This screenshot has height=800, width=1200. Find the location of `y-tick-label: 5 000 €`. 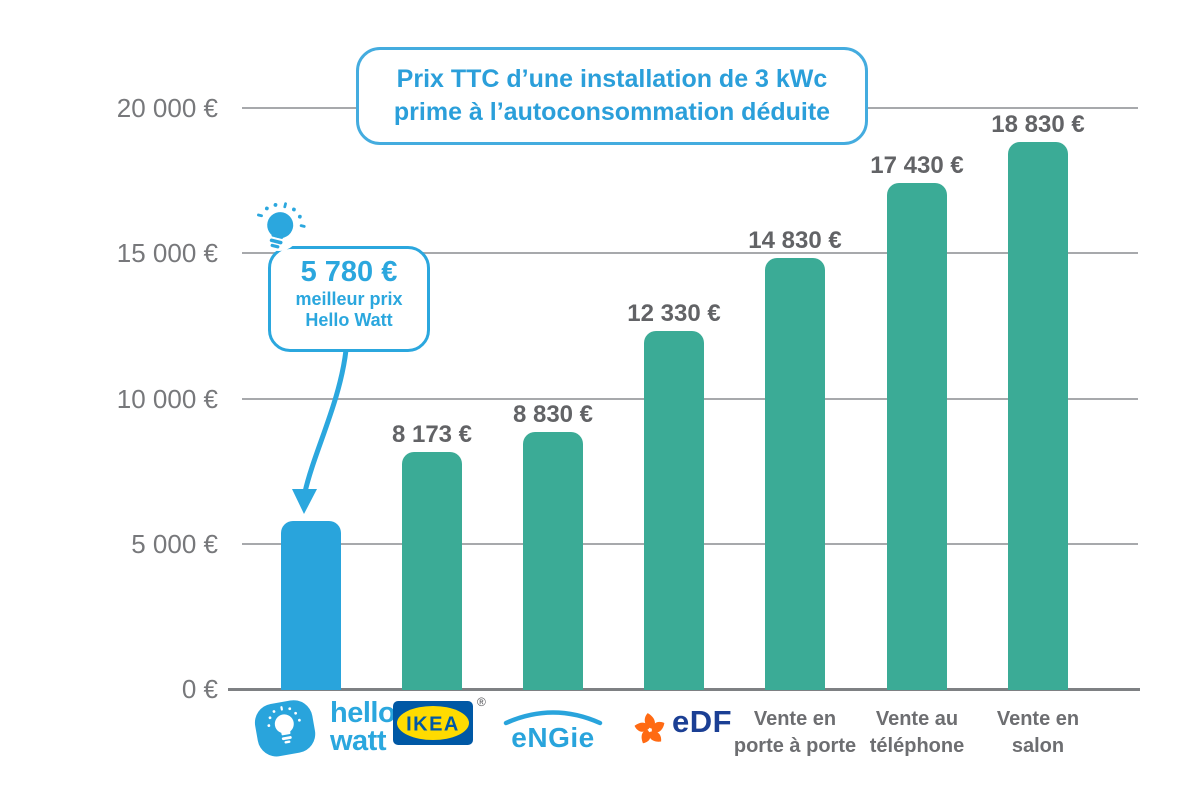

y-tick-label: 5 000 € is located at coordinates (174, 543).